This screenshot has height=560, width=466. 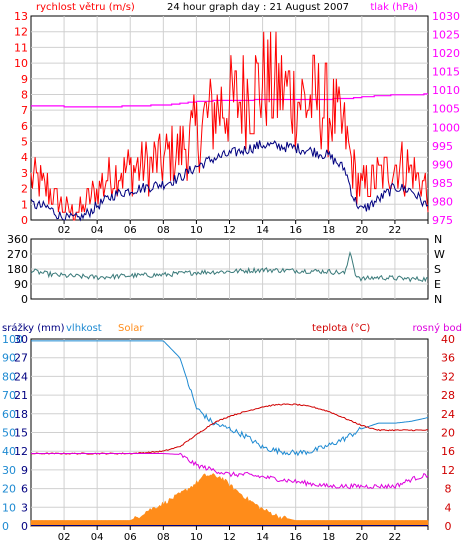 What do you see at coordinates (21, 433) in the screenshot?
I see `rain-tick-label: 15` at bounding box center [21, 433].